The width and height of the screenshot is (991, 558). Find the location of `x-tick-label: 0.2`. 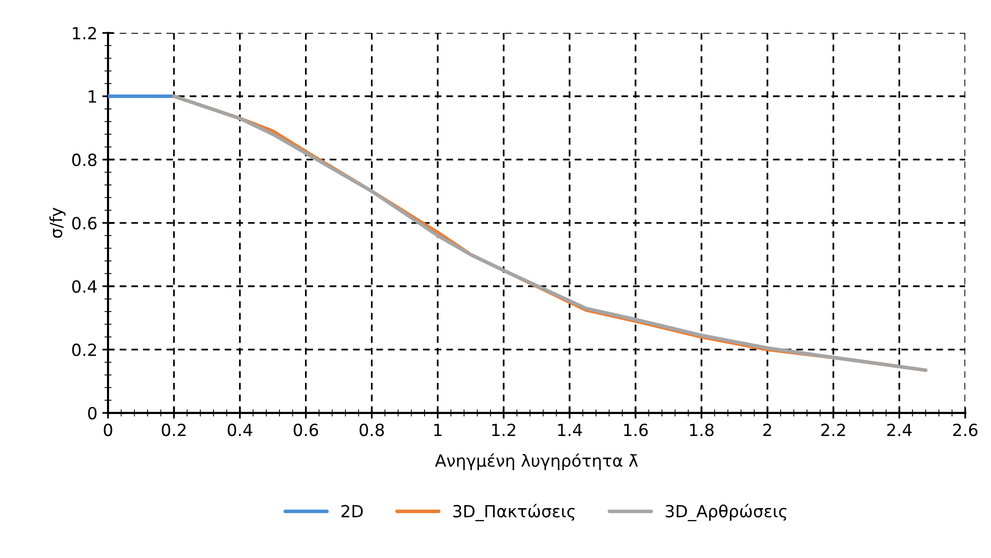

x-tick-label: 0.2 is located at coordinates (174, 430).